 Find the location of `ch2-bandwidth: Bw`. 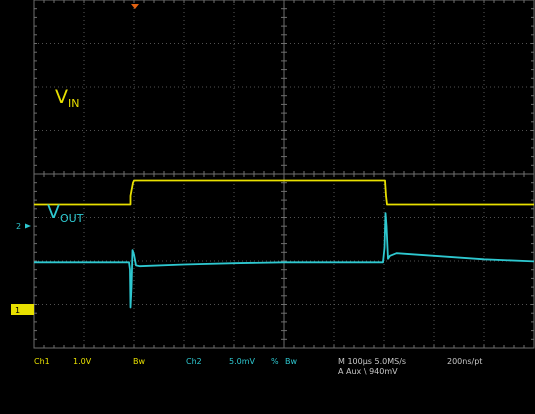

ch2-bandwidth: Bw is located at coordinates (291, 361).